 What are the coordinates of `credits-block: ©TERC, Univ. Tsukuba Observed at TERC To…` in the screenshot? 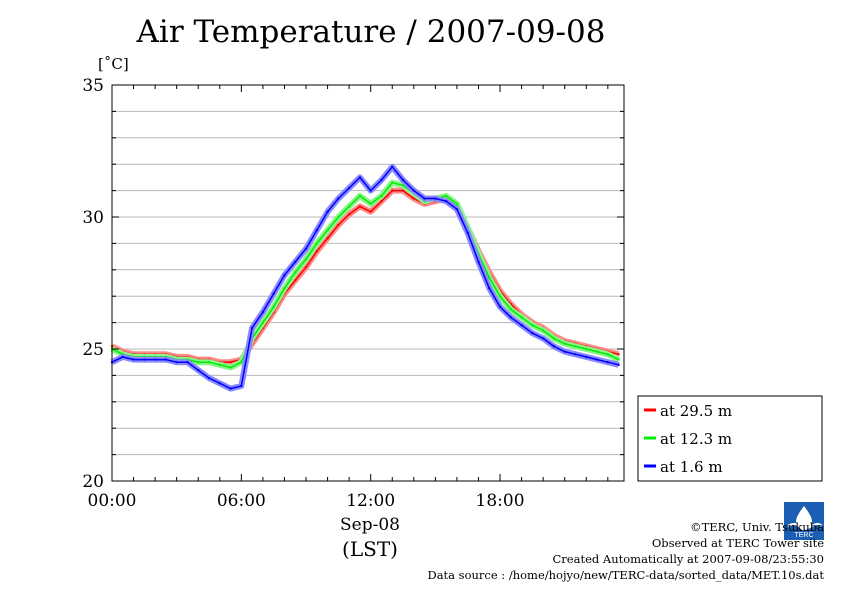 It's located at (625, 551).